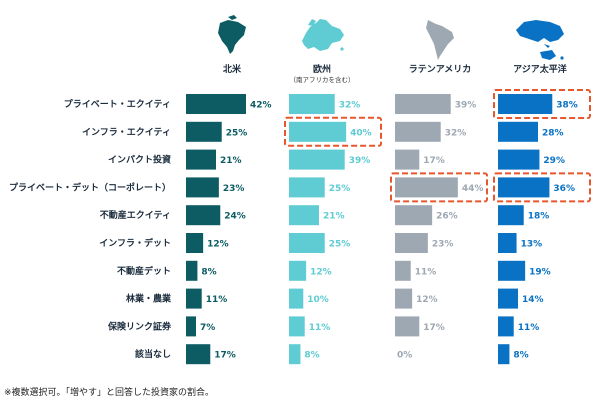 This screenshot has height=404, width=600. Describe the element at coordinates (232, 69) in the screenshot. I see `region-label: 北米` at that location.